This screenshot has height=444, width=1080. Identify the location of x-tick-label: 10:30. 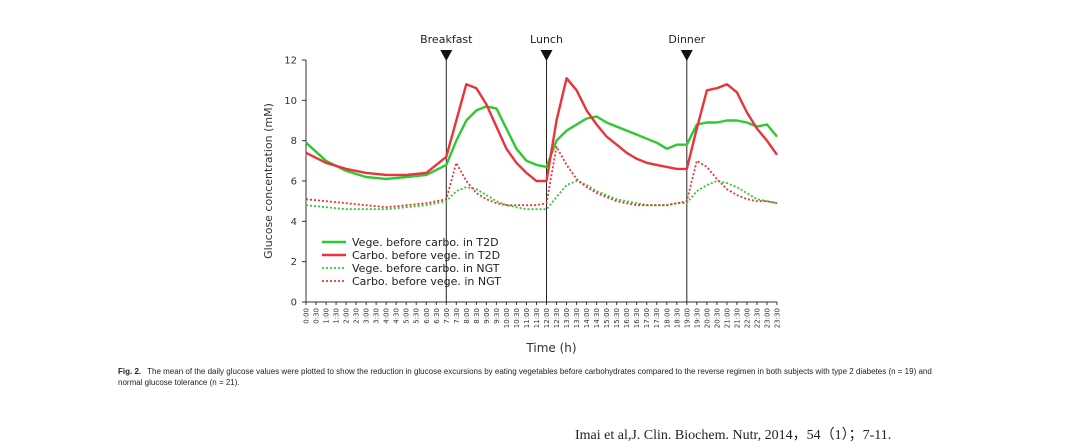
(517, 318).